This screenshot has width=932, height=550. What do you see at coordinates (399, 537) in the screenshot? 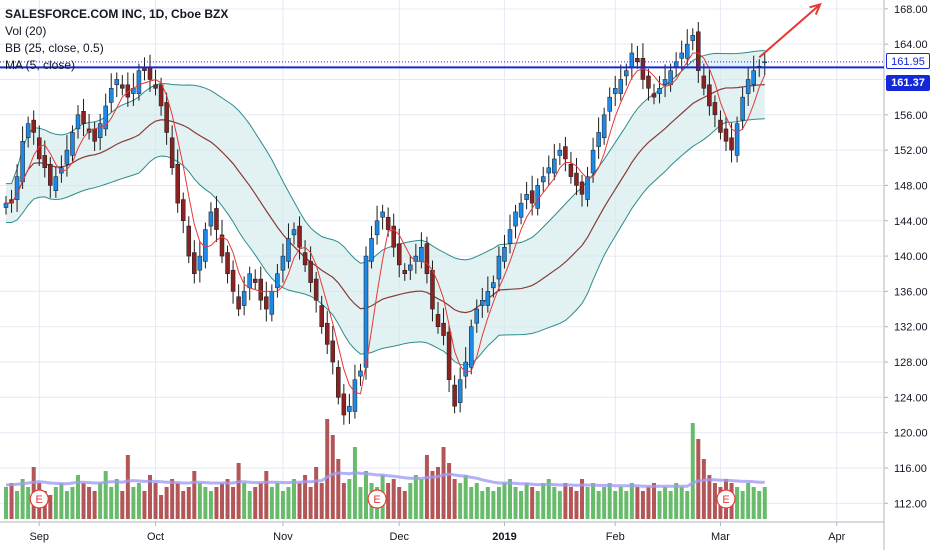
I see `x-tick-label: Dec` at bounding box center [399, 537].